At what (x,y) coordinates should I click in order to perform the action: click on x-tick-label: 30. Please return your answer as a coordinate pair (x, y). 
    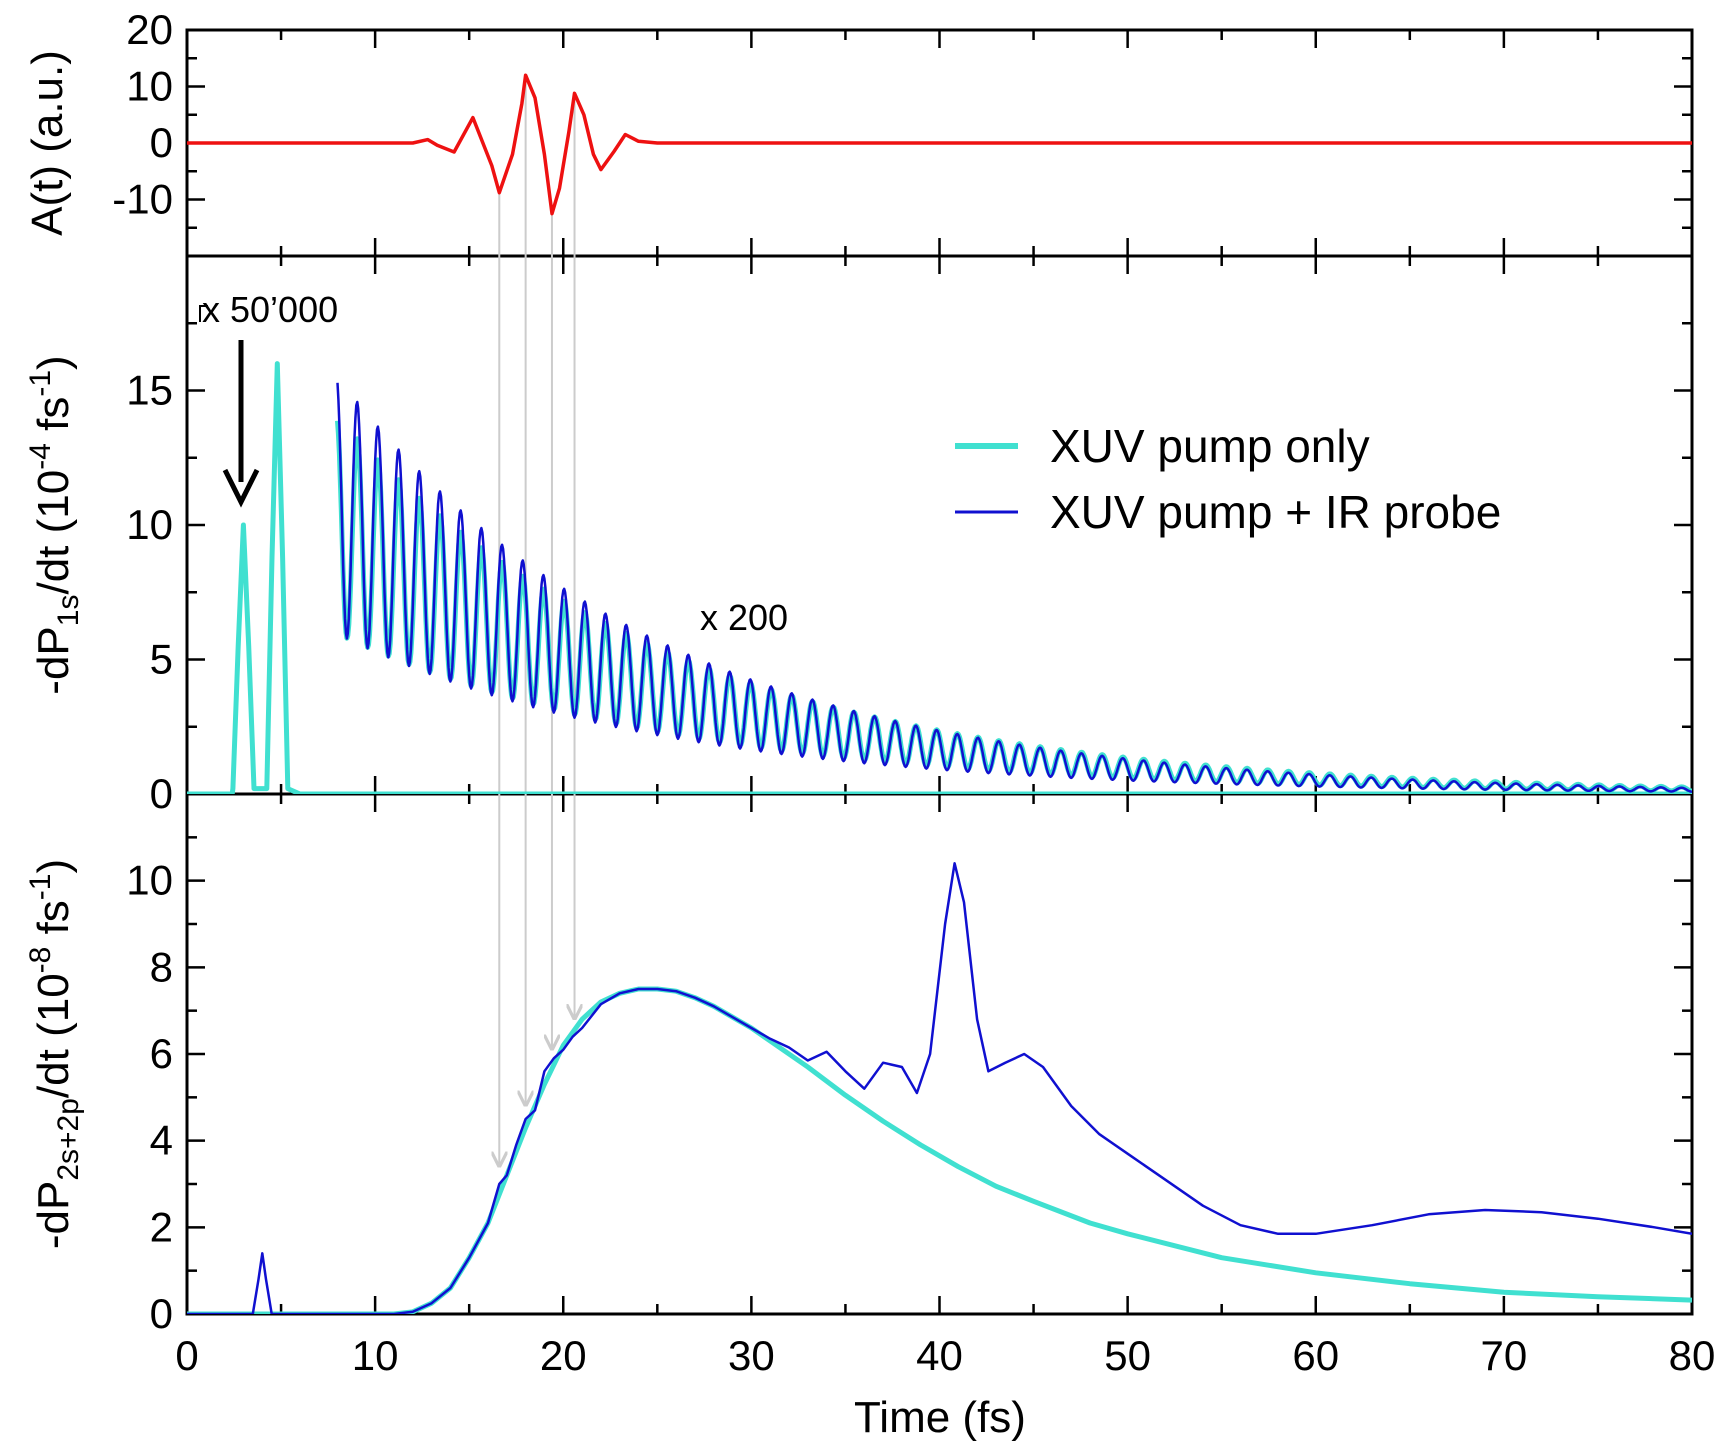
    Looking at the image, I should click on (751, 1355).